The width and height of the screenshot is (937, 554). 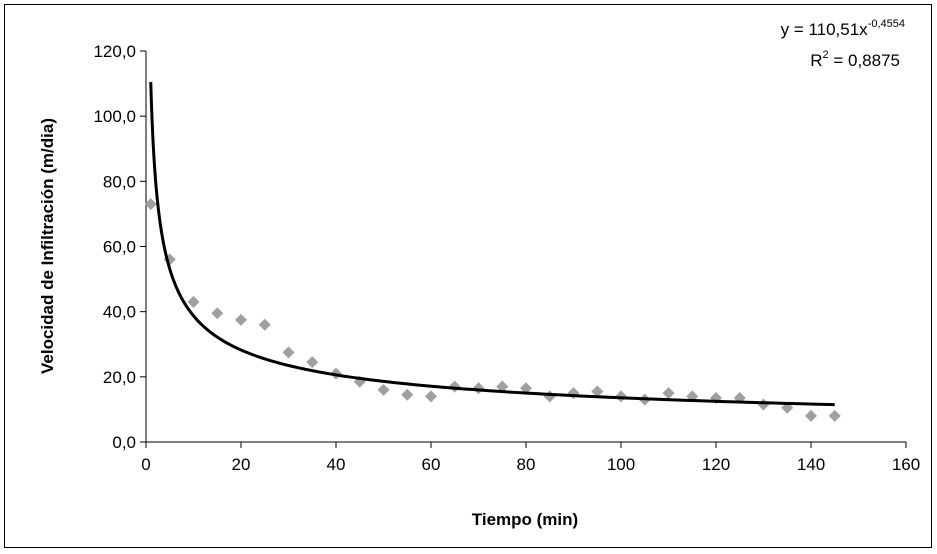 What do you see at coordinates (114, 51) in the screenshot?
I see `y-tick-label: 120,0` at bounding box center [114, 51].